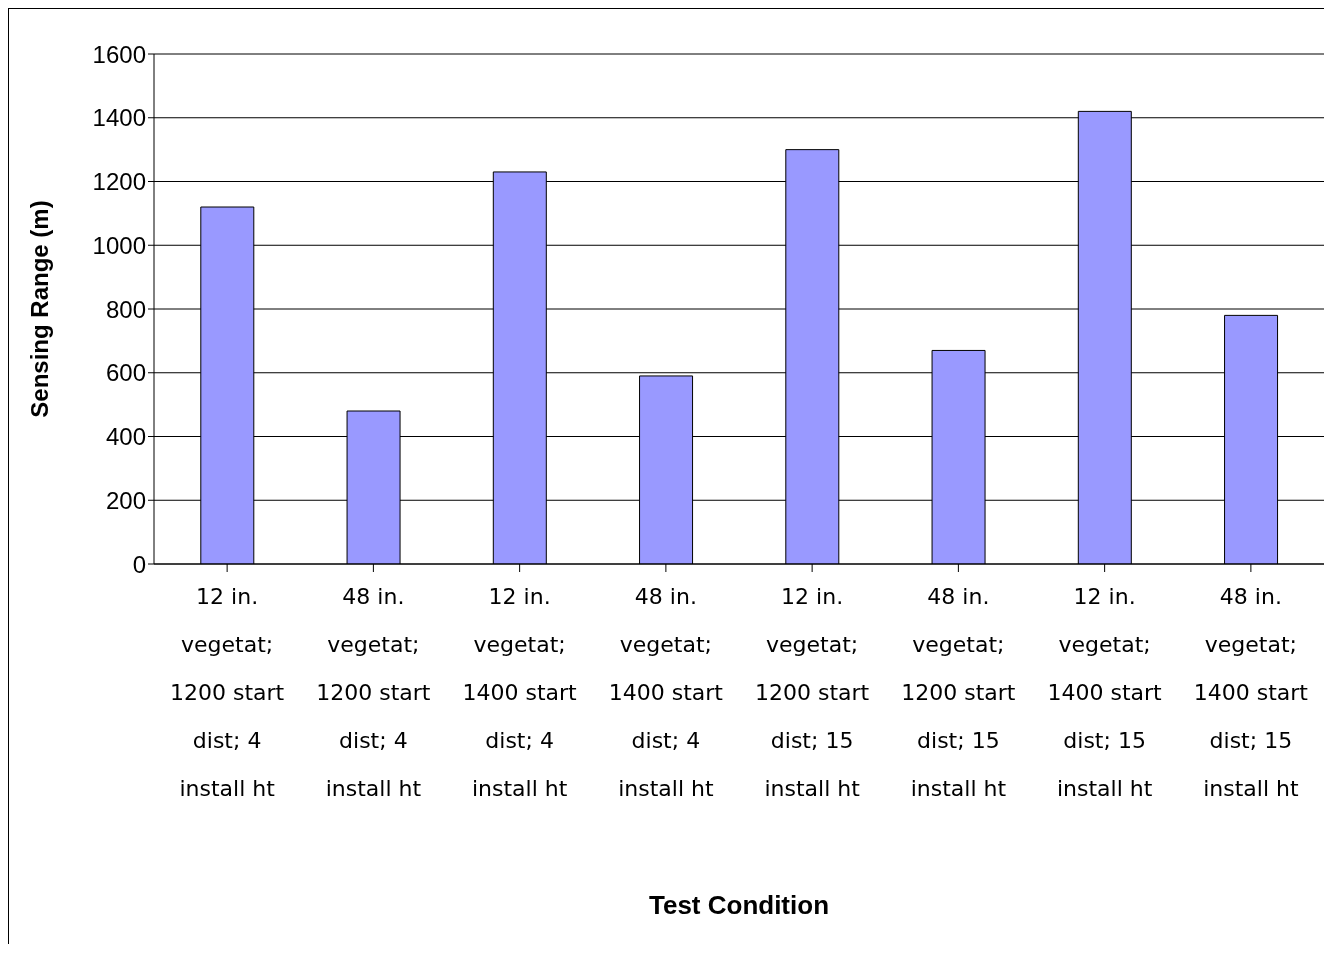 The width and height of the screenshot is (1333, 953). Describe the element at coordinates (119, 54) in the screenshot. I see `y-tick-label: 1600` at that location.